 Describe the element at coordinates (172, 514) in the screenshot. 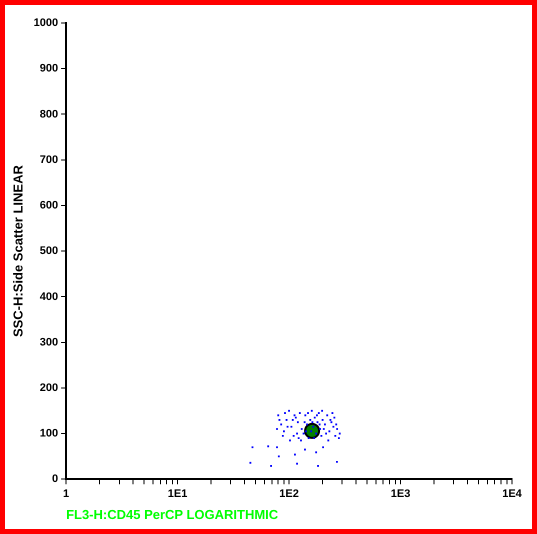

I see `x-axis-title: FL3-H:CD45 PerCP LOGARITHMIC` at that location.